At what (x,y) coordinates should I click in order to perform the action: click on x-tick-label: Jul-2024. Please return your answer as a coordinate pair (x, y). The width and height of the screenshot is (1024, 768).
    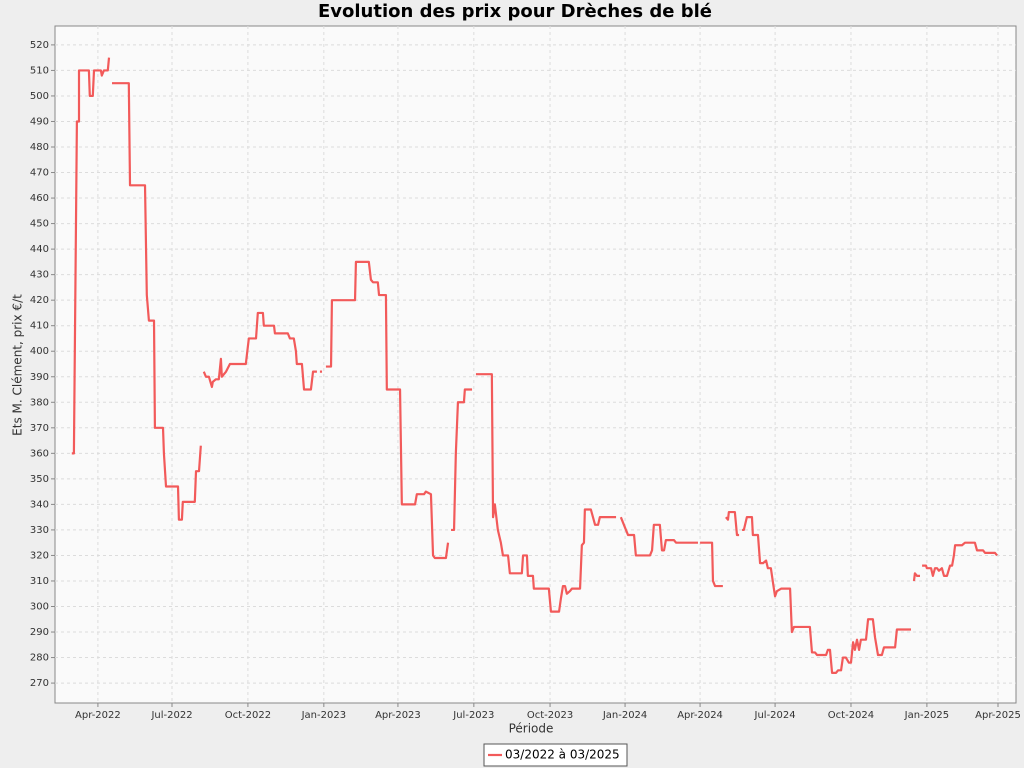
    Looking at the image, I should click on (775, 715).